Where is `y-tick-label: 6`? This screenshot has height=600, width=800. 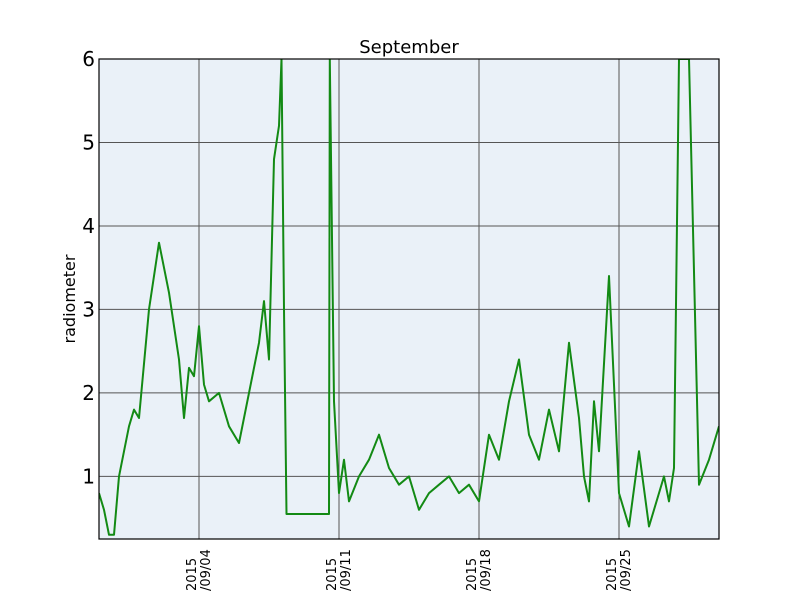 y-tick-label: 6 is located at coordinates (88, 59).